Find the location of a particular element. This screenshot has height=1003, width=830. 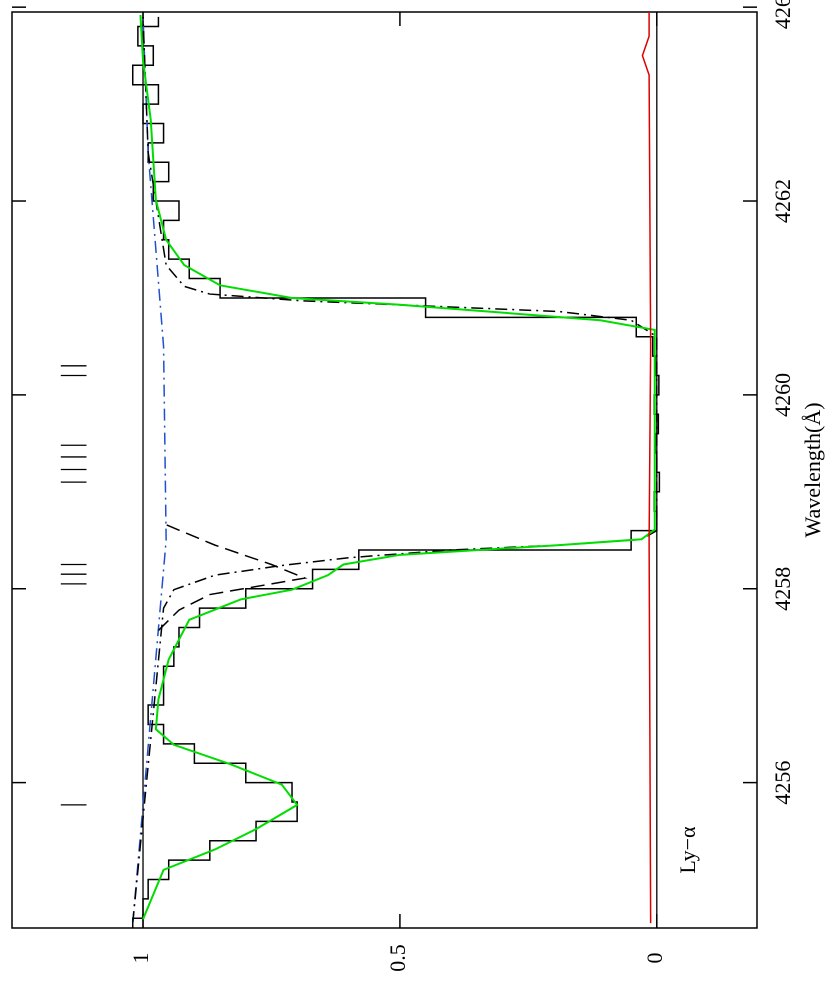

annotation: Ly−α is located at coordinates (687, 850).